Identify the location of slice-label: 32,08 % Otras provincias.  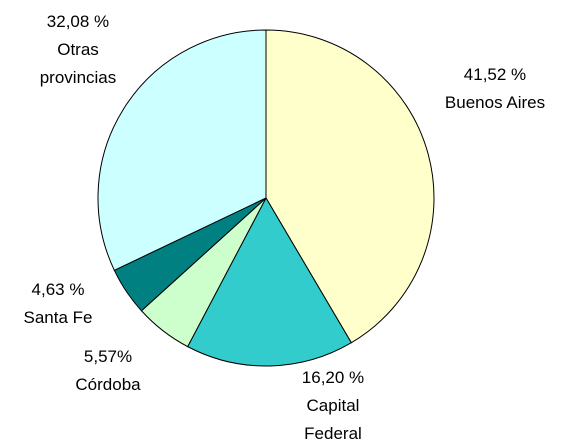
(78, 50).